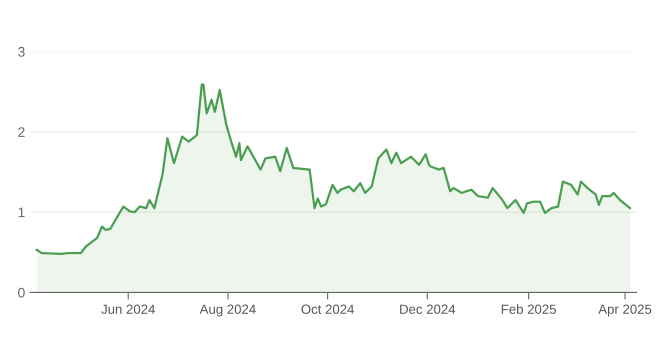 This screenshot has height=344, width=670. What do you see at coordinates (21, 293) in the screenshot?
I see `y-tick-label: 0` at bounding box center [21, 293].